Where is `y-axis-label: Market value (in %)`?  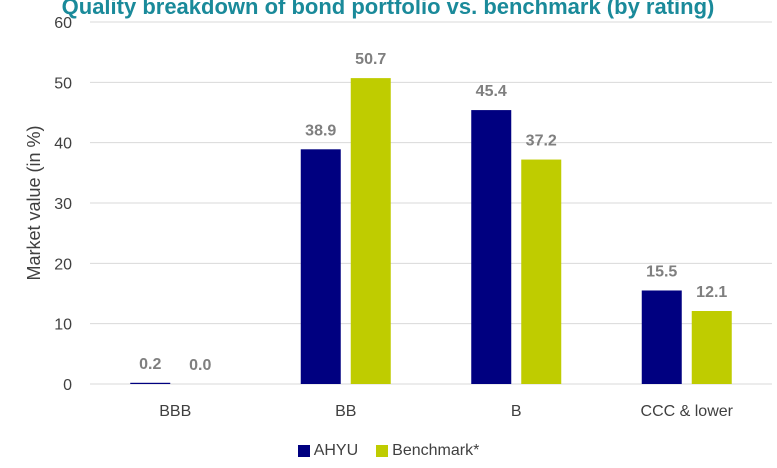
y-axis-label: Market value (in %) is located at coordinates (34, 202).